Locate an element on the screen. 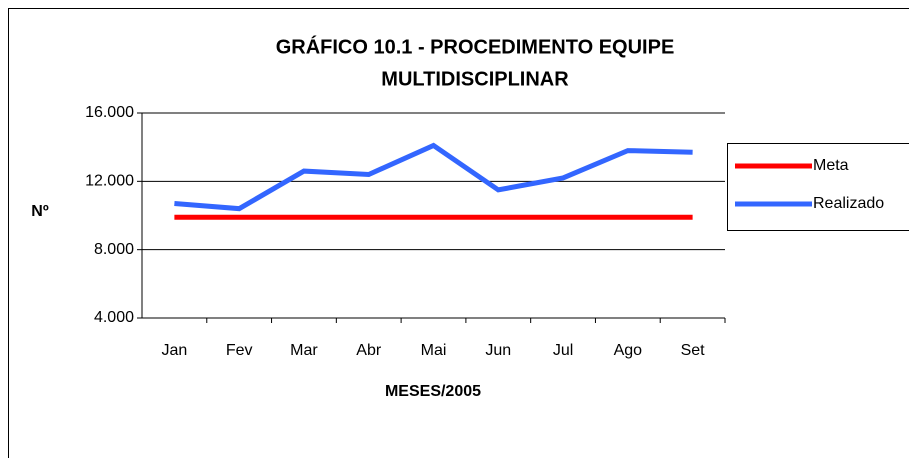 Image resolution: width=909 pixels, height=458 pixels. chart-title: GRÁFICO 10.1 - PROCEDIMENTO EQUIPE is located at coordinates (475, 46).